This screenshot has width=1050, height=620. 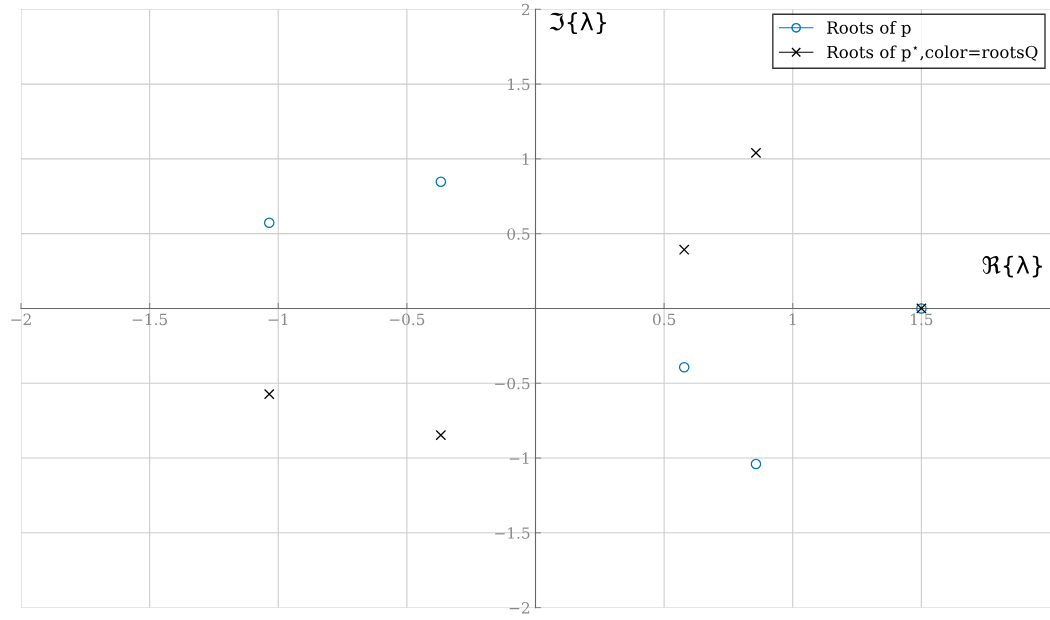 I want to click on y-tick-label: −1.5, so click(x=512, y=533).